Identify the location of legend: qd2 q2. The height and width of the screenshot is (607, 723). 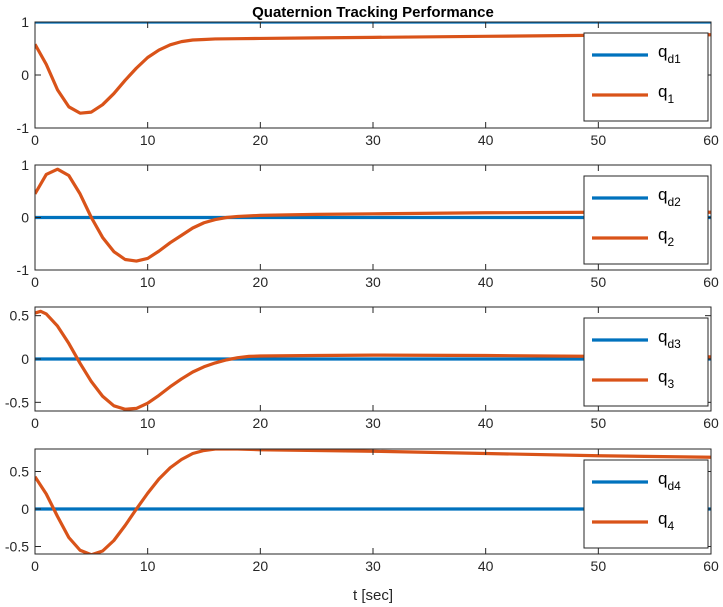
(646, 220).